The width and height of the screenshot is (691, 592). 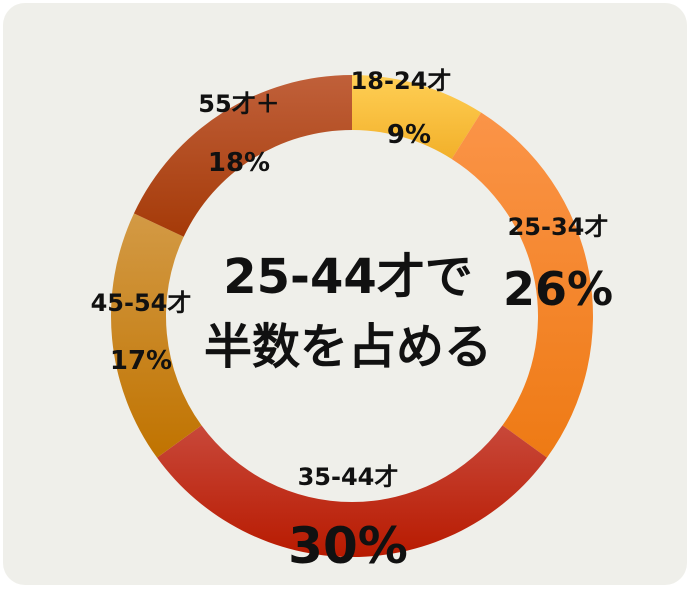 I want to click on slice-value-label-1: 9%, so click(x=409, y=135).